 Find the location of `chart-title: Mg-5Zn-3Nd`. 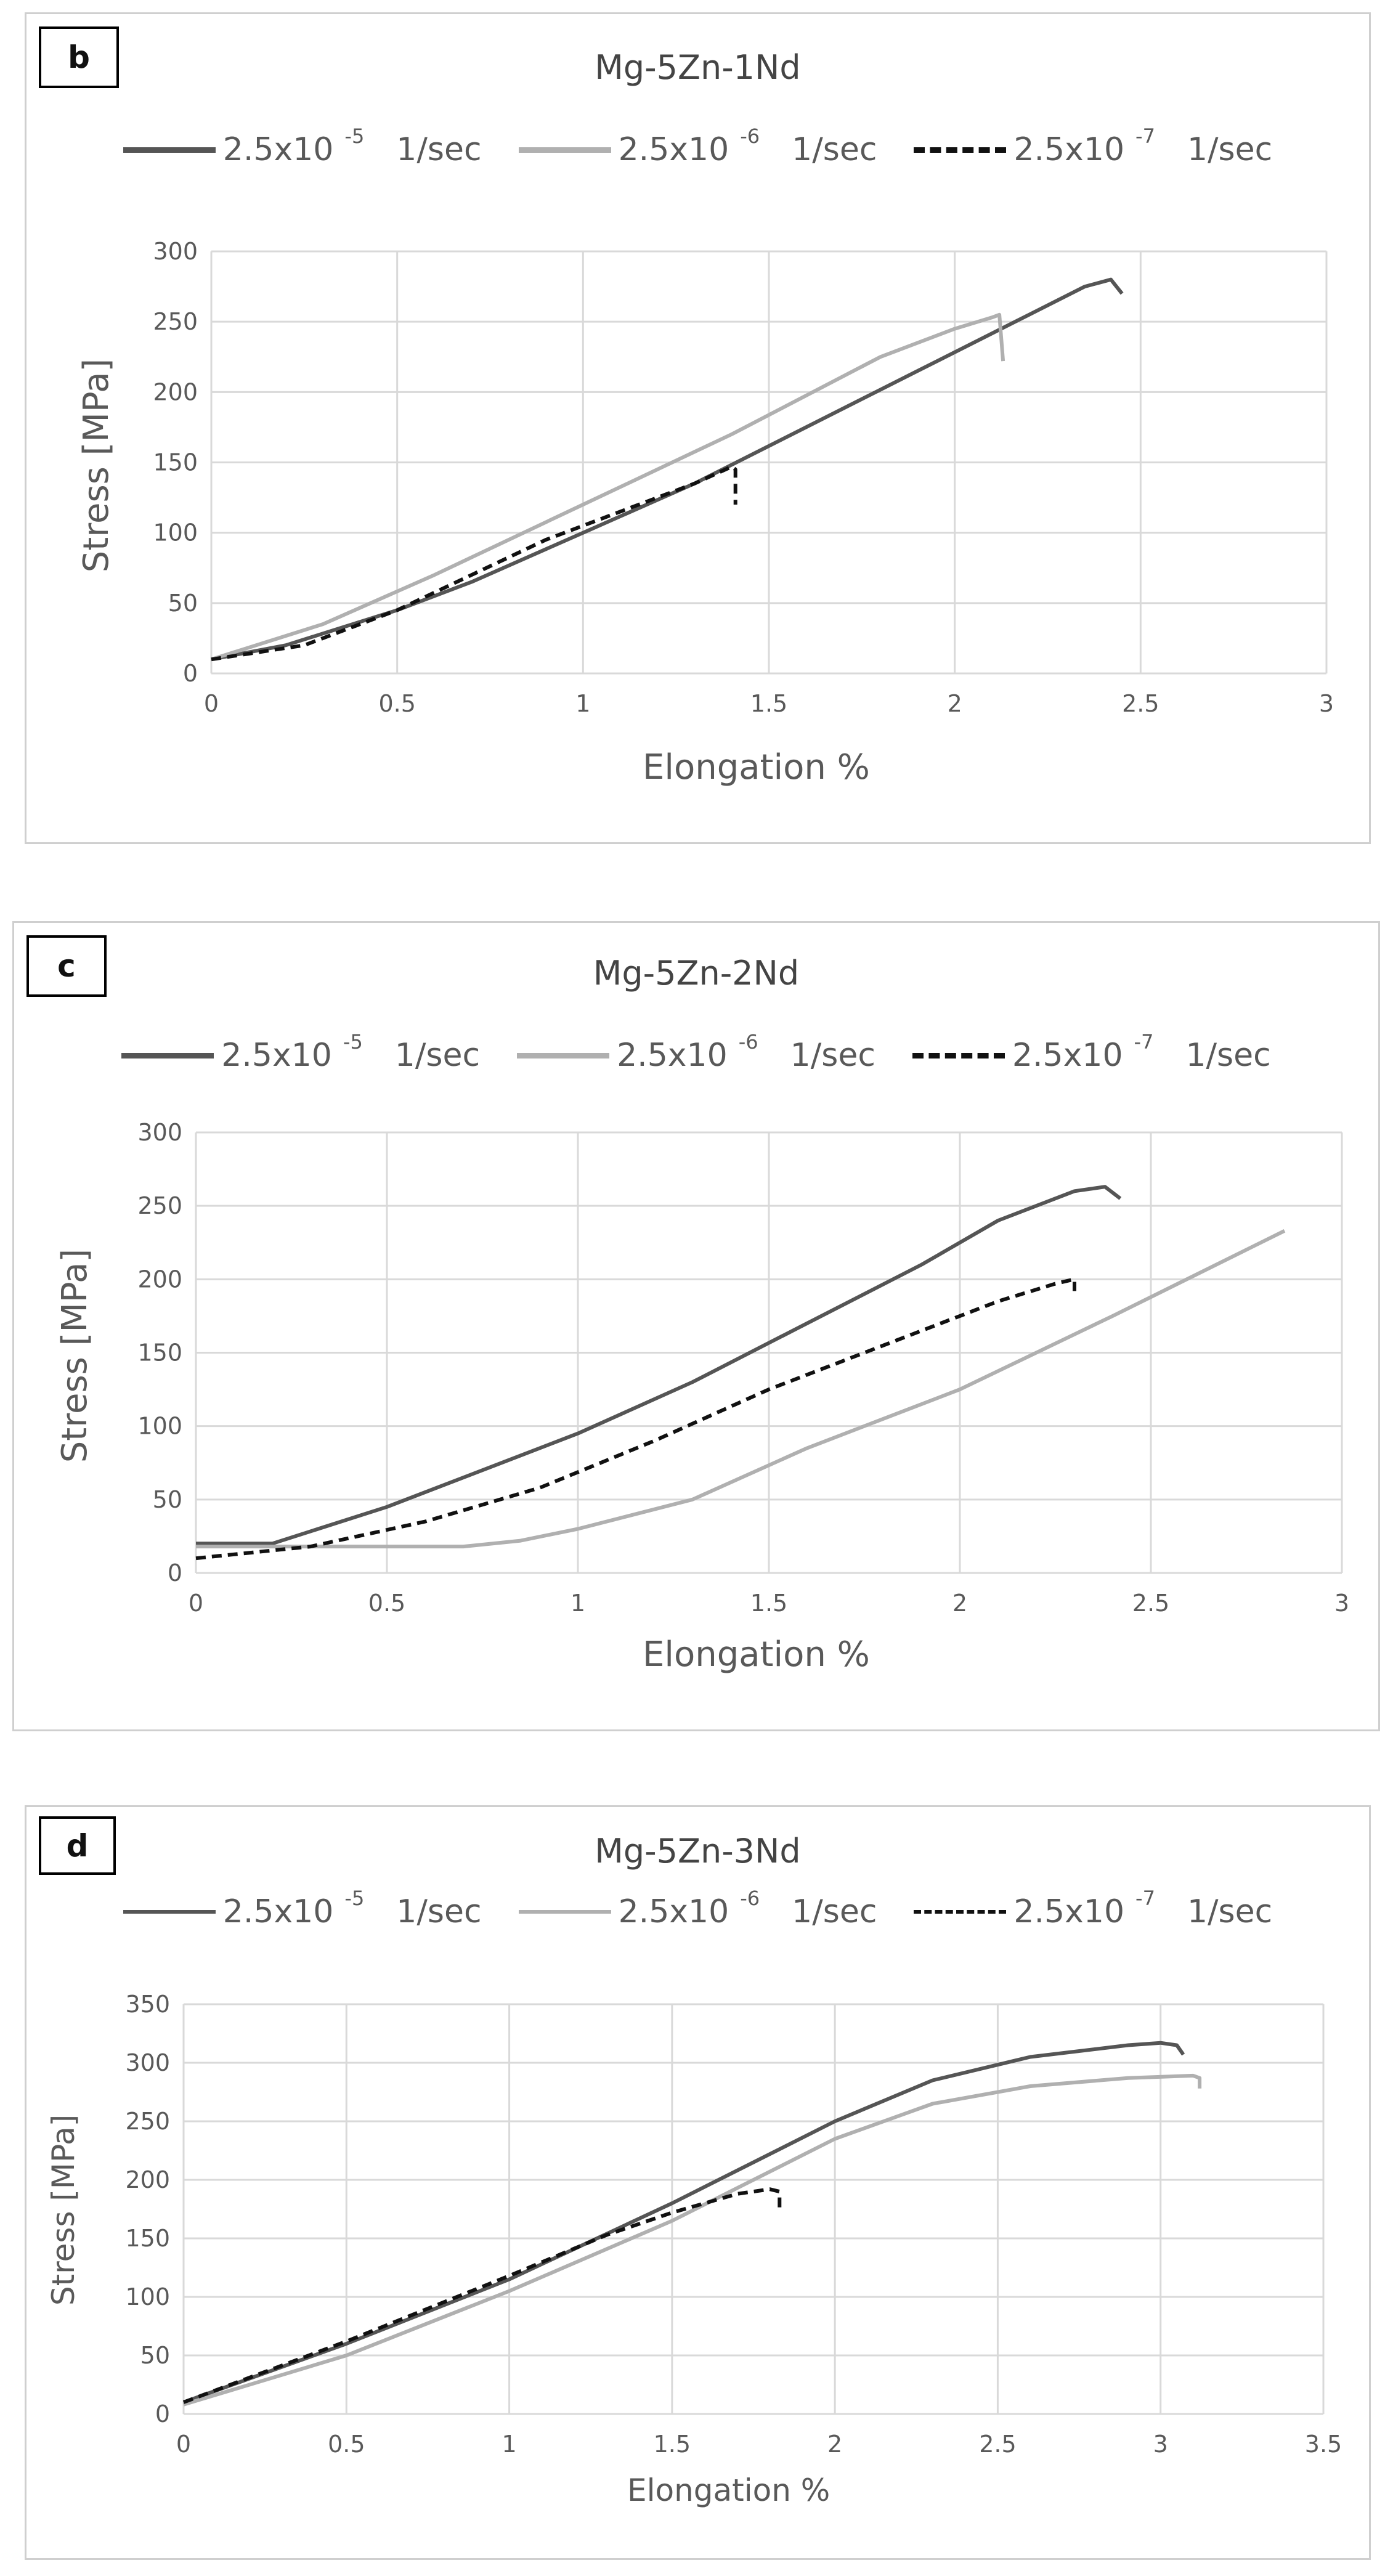

chart-title: Mg-5Zn-3Nd is located at coordinates (698, 1851).